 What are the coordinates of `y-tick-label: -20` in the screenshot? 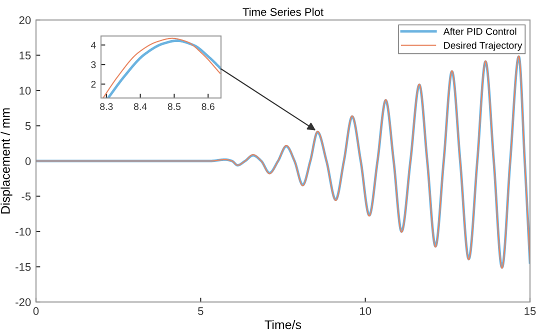 It's located at (23, 302).